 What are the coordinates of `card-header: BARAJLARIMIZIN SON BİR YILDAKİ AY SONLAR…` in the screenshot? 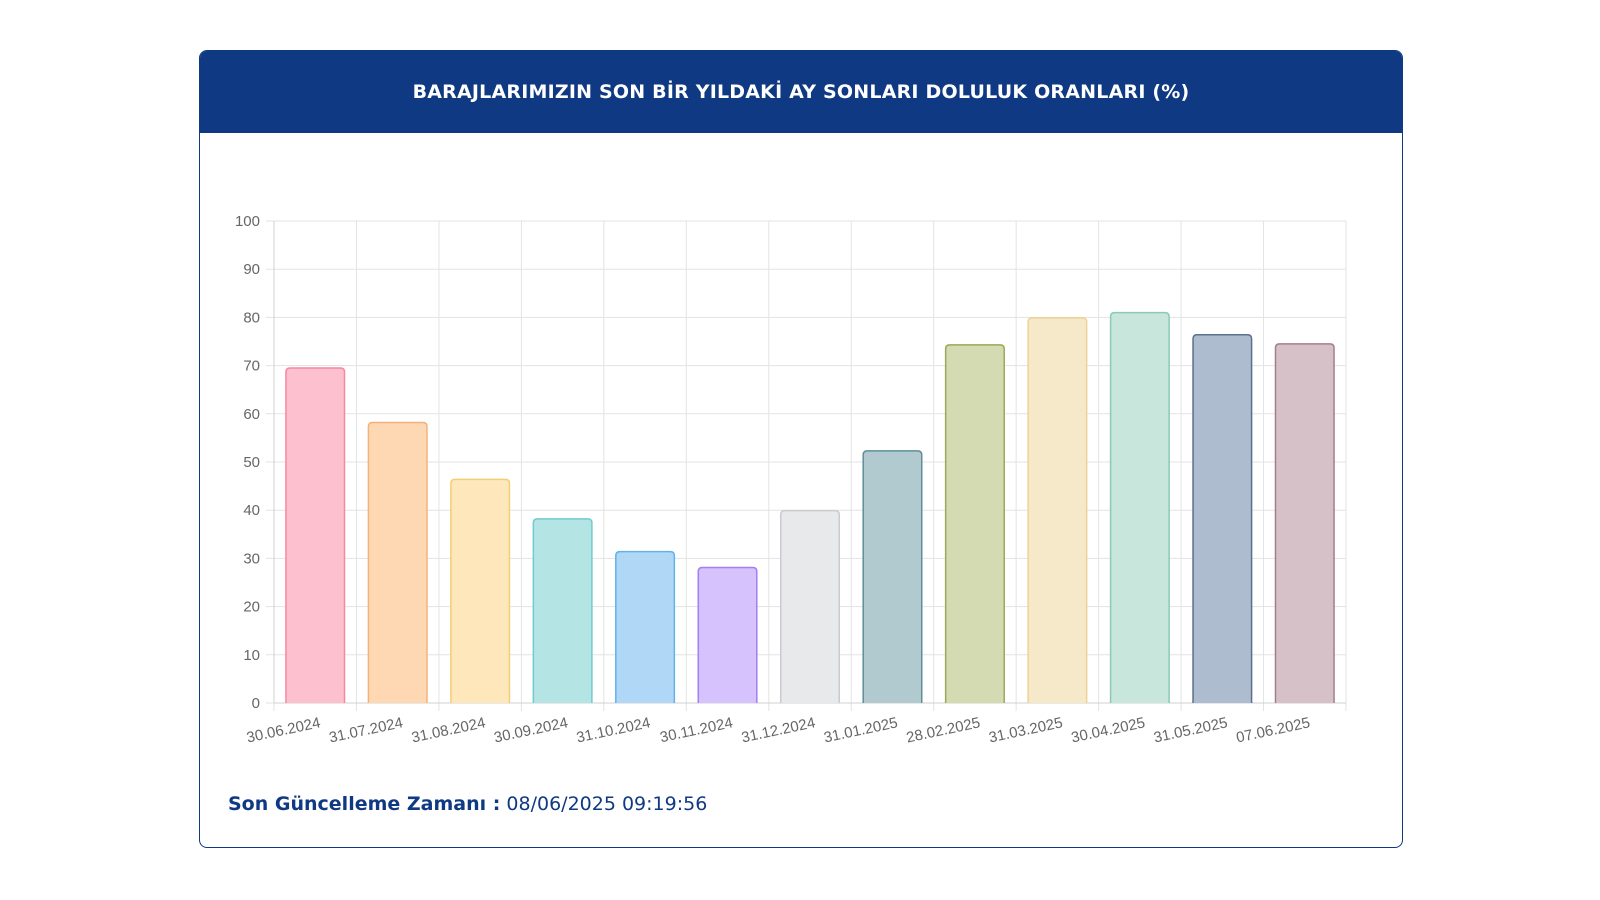 It's located at (801, 92).